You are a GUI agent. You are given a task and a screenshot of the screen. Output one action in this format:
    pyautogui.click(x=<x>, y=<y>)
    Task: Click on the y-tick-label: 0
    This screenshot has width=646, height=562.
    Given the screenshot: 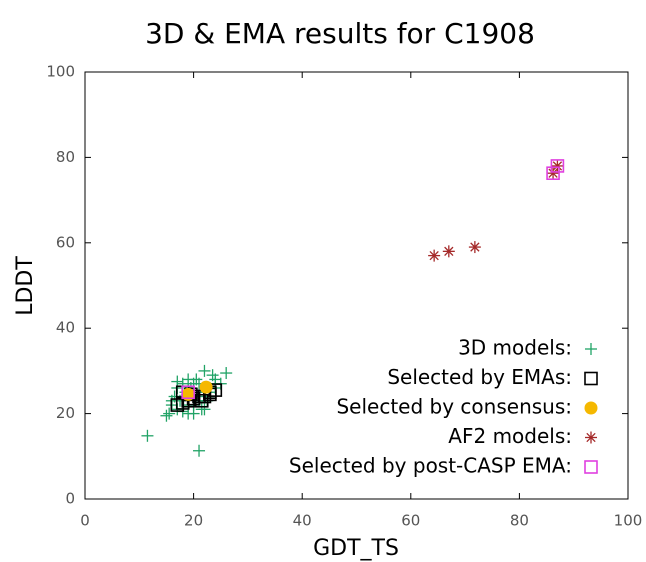 What is the action you would take?
    pyautogui.click(x=70, y=499)
    